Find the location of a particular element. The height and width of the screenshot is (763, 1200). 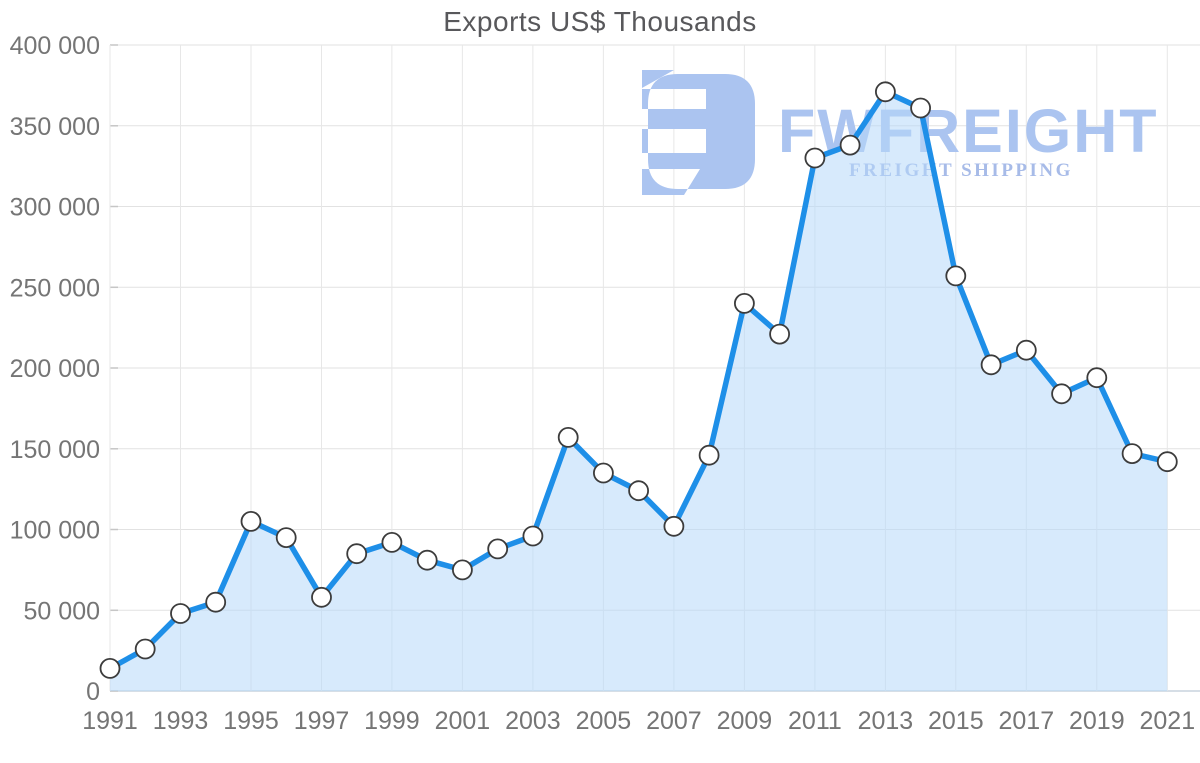

data-point-2014 is located at coordinates (920, 108).